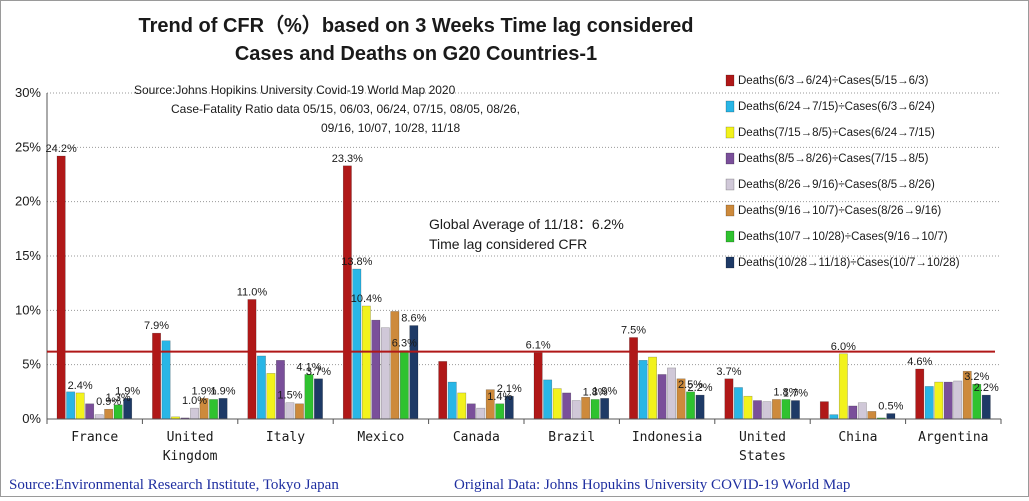  I want to click on bar: Deaths(6/24→7/15)÷Cases(6/3→6/24): 5.4%, so click(643, 390).